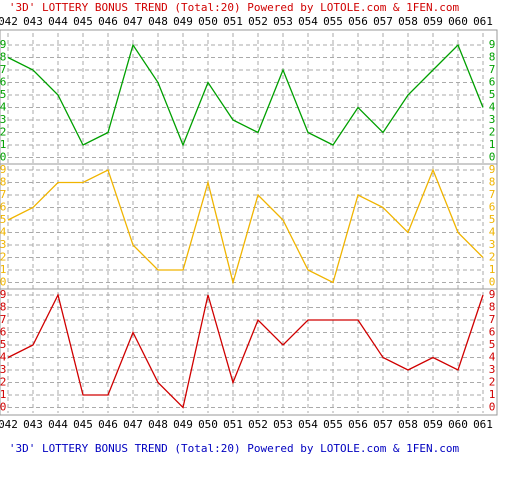 This screenshot has height=500, width=518. What do you see at coordinates (108, 424) in the screenshot?
I see `x-tick-label-bottom: 046` at bounding box center [108, 424].